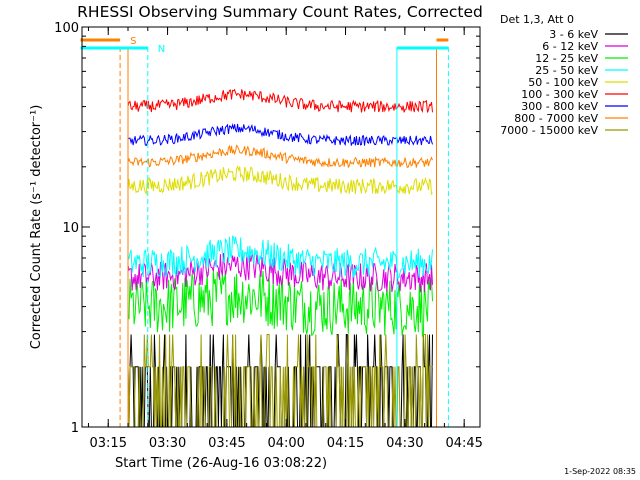 Image resolution: width=640 pixels, height=480 pixels. What do you see at coordinates (226, 443) in the screenshot?
I see `x-tick-label-3: 03:45` at bounding box center [226, 443].